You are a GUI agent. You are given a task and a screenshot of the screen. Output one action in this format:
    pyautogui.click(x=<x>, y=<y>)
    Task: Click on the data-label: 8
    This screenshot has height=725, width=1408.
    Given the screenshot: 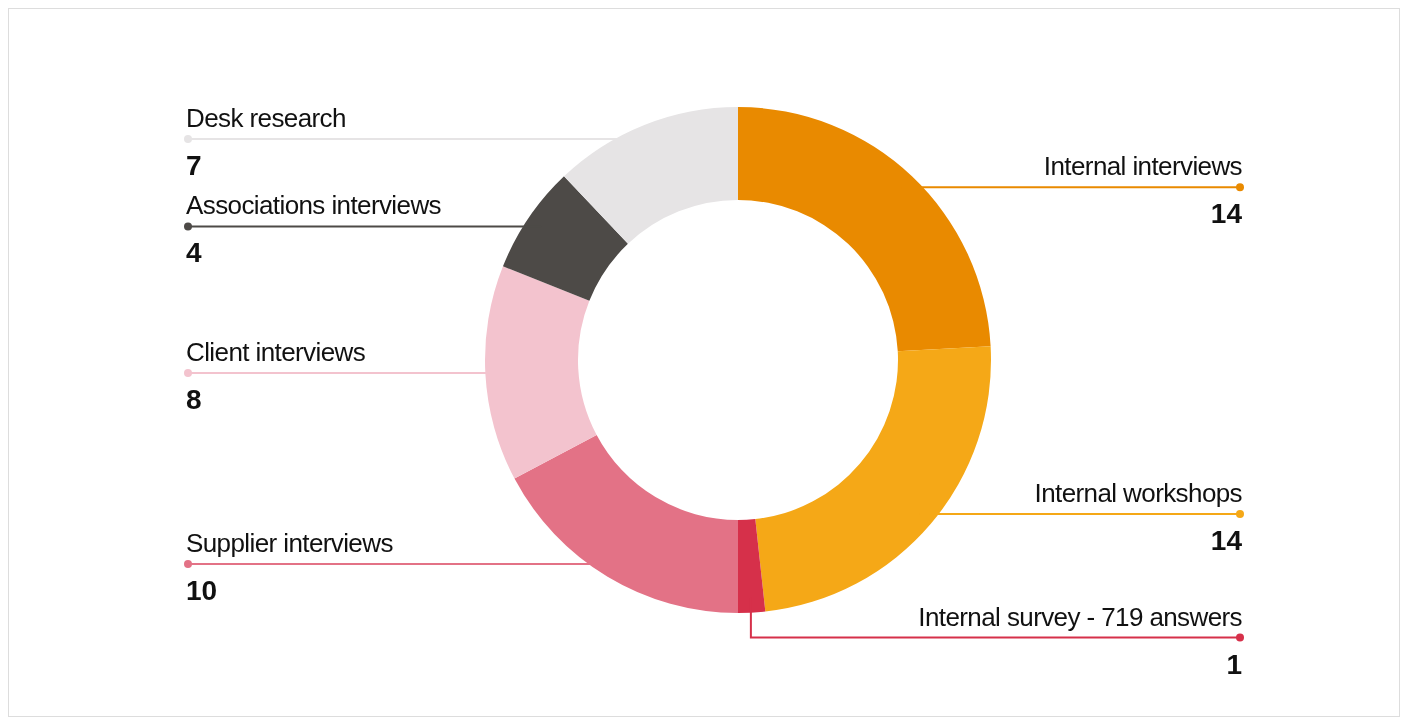 What is the action you would take?
    pyautogui.click(x=194, y=399)
    